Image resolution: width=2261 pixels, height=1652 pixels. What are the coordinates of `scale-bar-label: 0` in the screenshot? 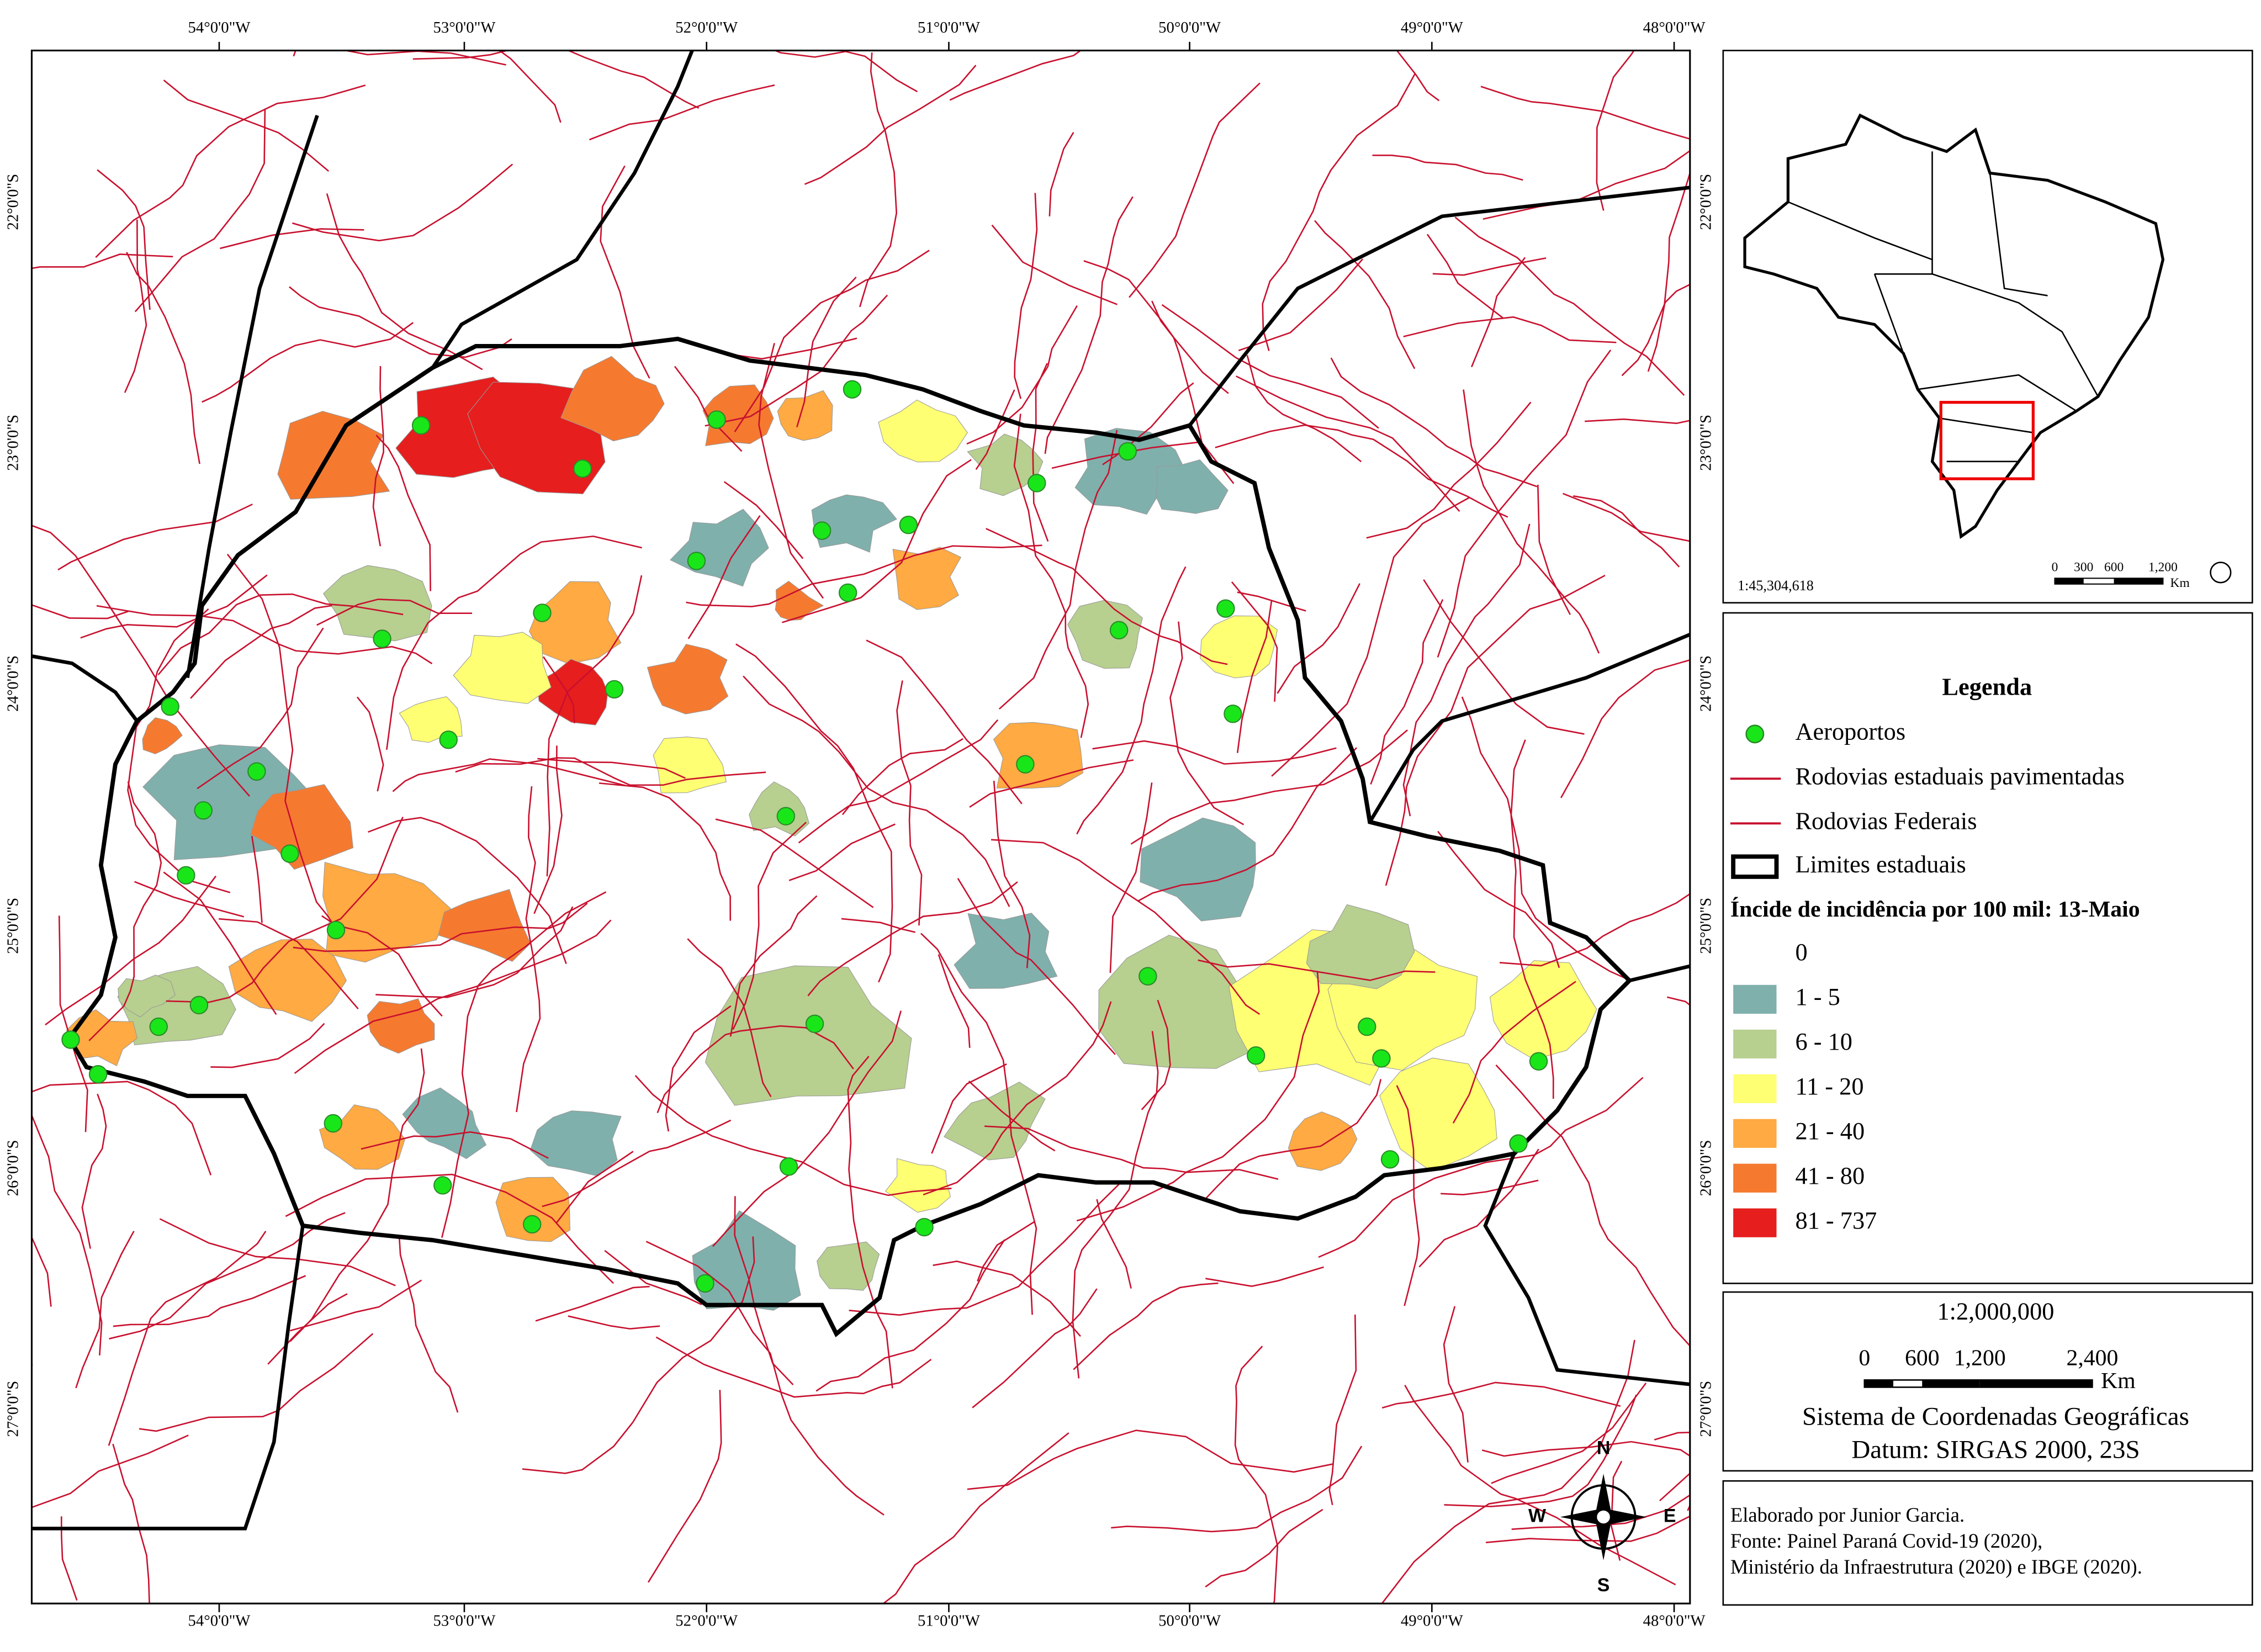 It's located at (1864, 1357).